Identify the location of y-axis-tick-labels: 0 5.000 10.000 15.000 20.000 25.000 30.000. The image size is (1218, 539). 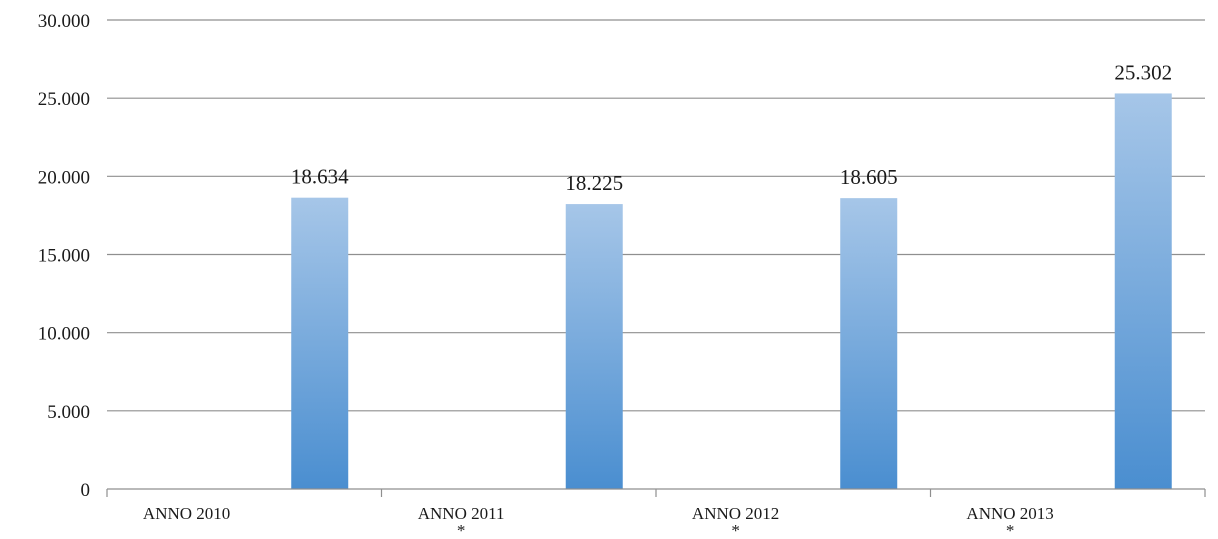
(64, 256).